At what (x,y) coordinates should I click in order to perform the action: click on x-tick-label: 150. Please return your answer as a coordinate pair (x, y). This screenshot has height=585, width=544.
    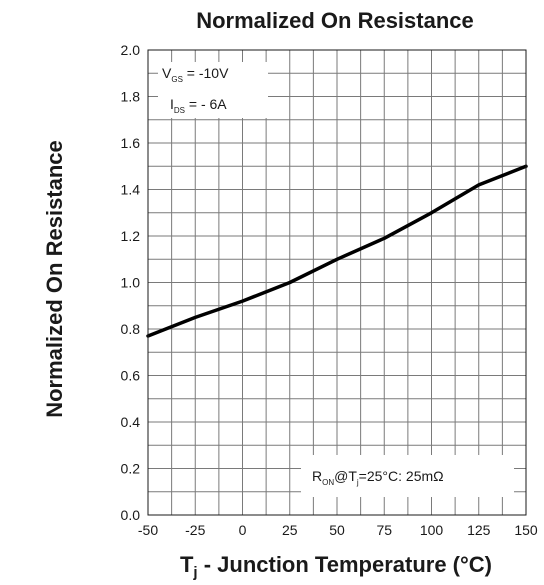
    Looking at the image, I should click on (526, 530).